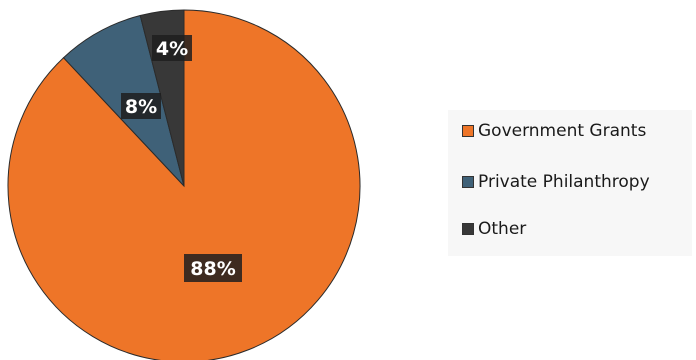 This screenshot has width=696, height=360. I want to click on data-label-text-private-philanthropy: 8%, so click(141, 107).